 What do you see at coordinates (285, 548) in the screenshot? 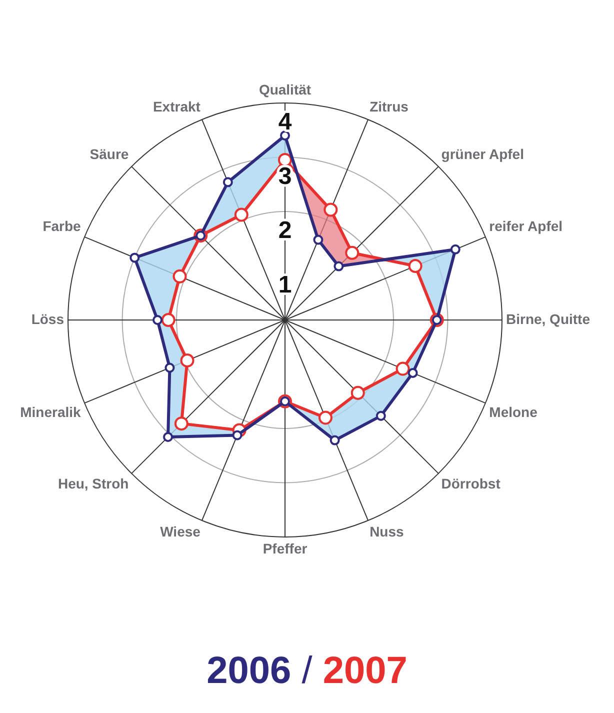
I see `spoke-label: Pfeffer` at bounding box center [285, 548].